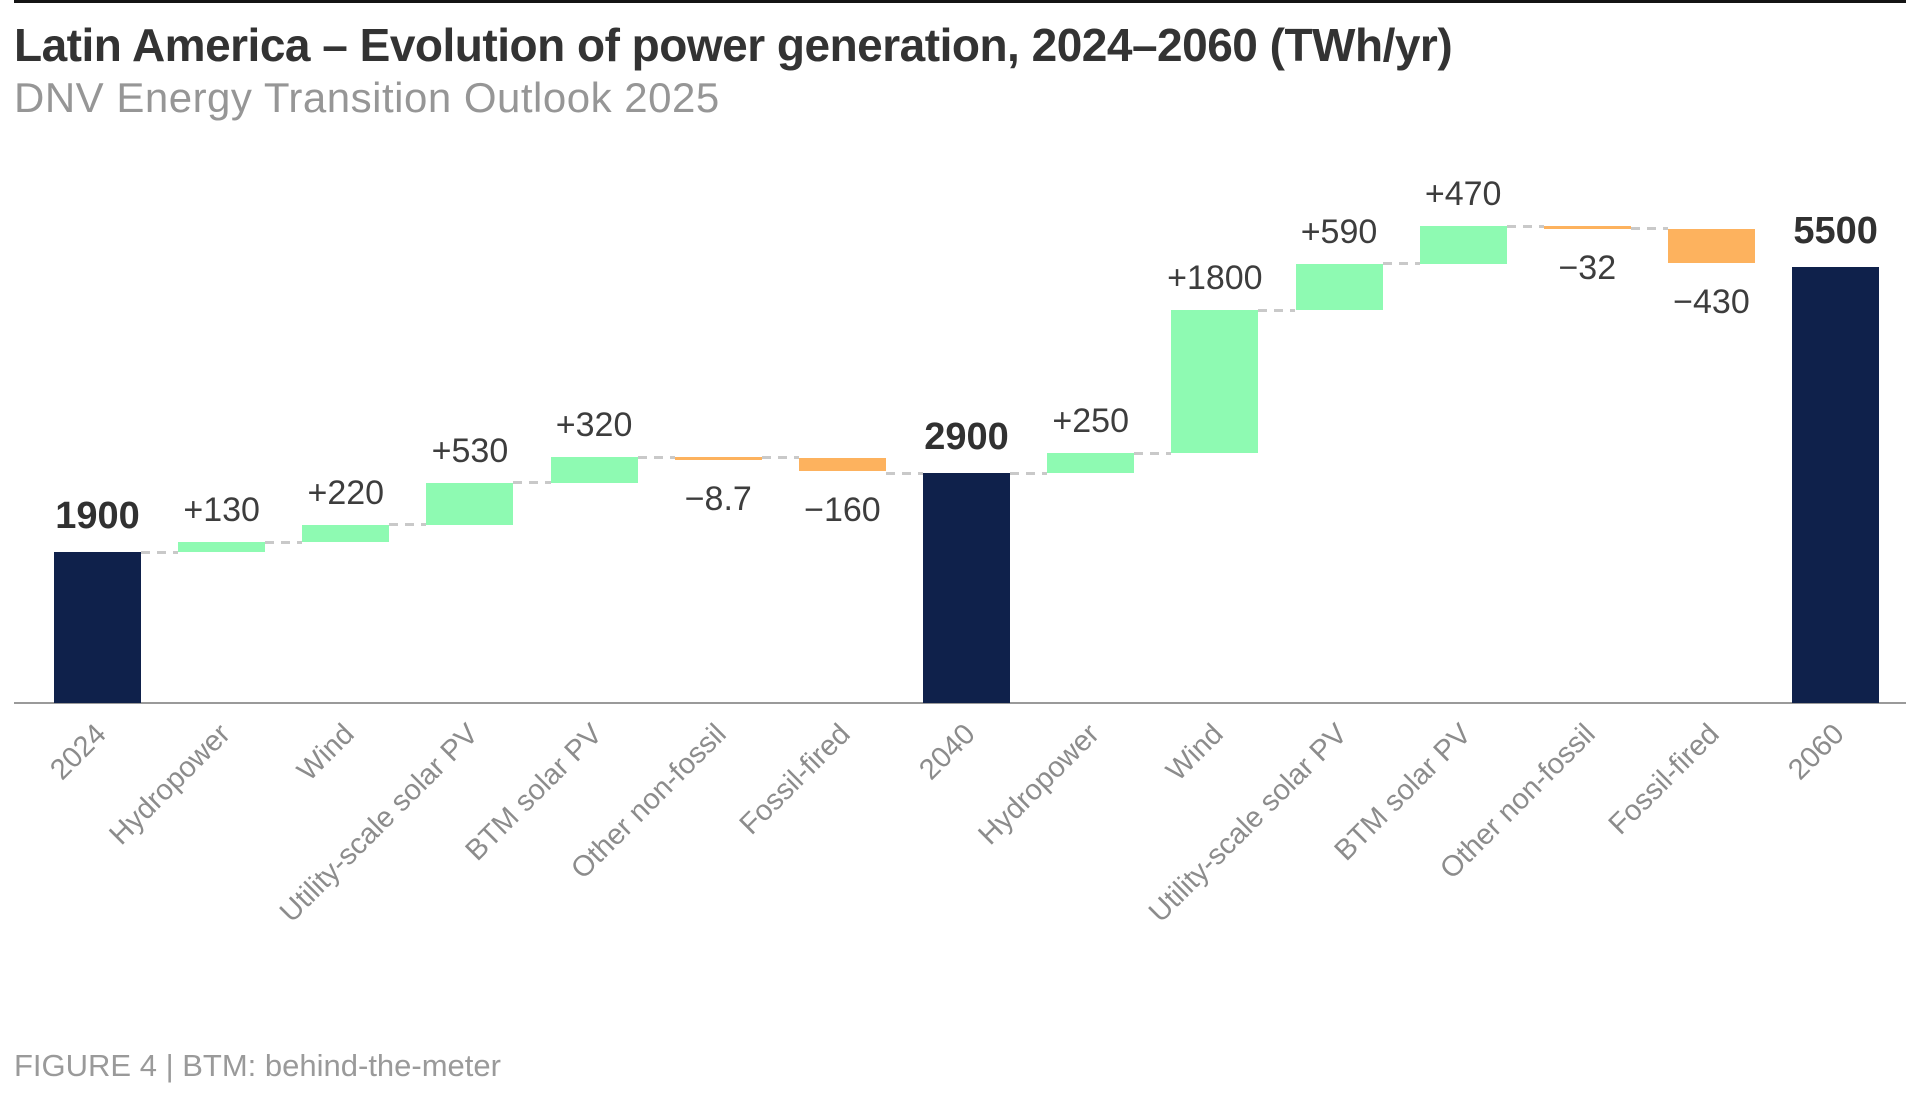 This screenshot has width=1920, height=1106. What do you see at coordinates (257, 1065) in the screenshot?
I see `figure-caption: FIGURE 4 | BTM: behind-the-meter` at bounding box center [257, 1065].